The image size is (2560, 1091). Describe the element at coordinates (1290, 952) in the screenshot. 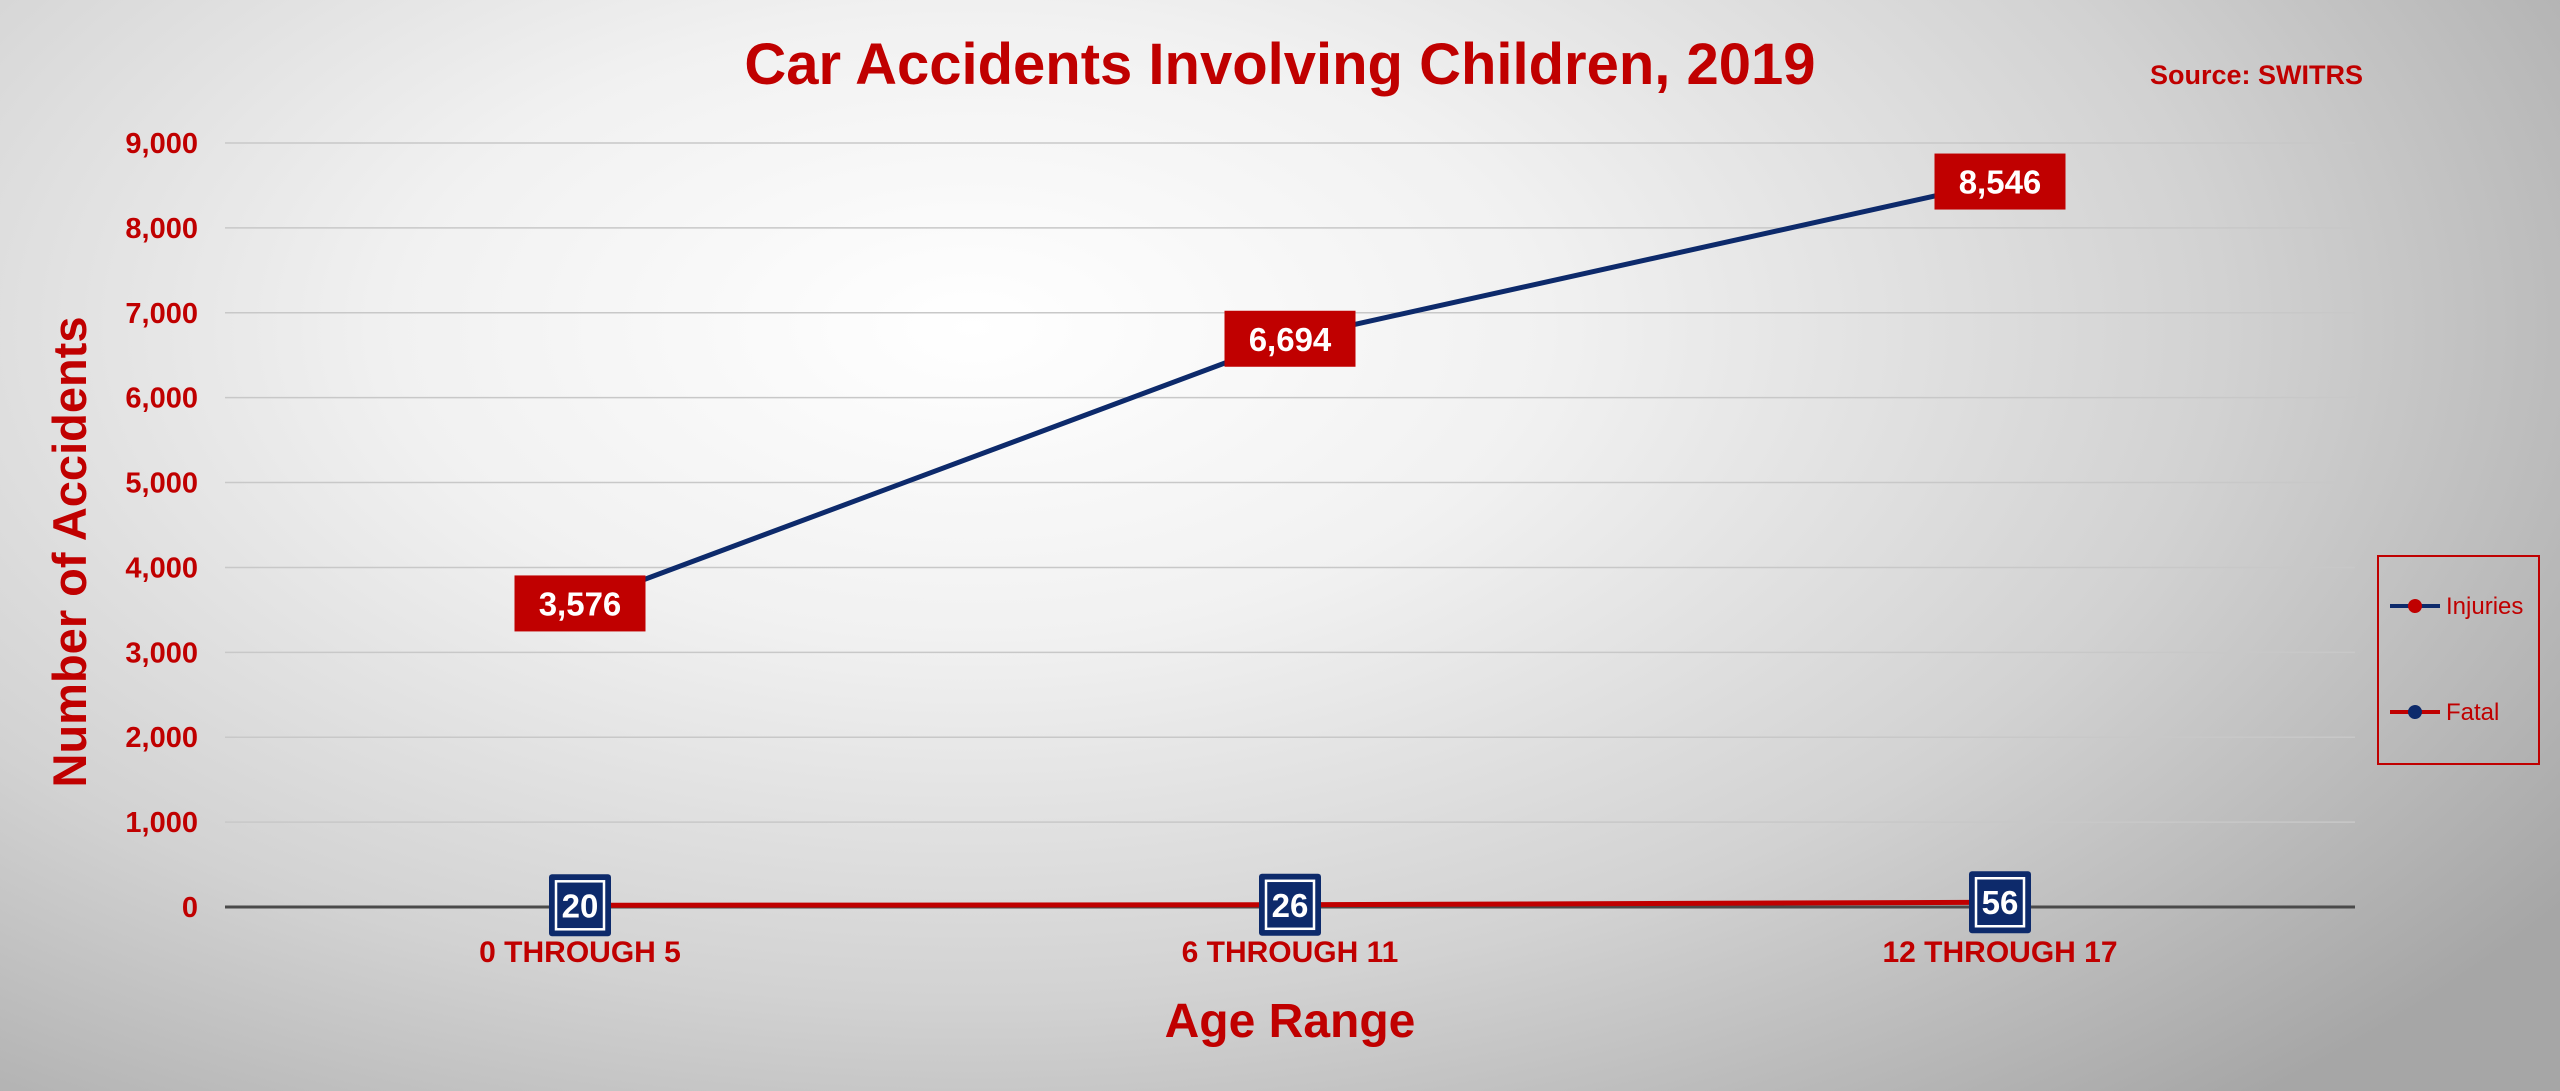

I see `x-tick-label: 6 THROUGH 11` at that location.